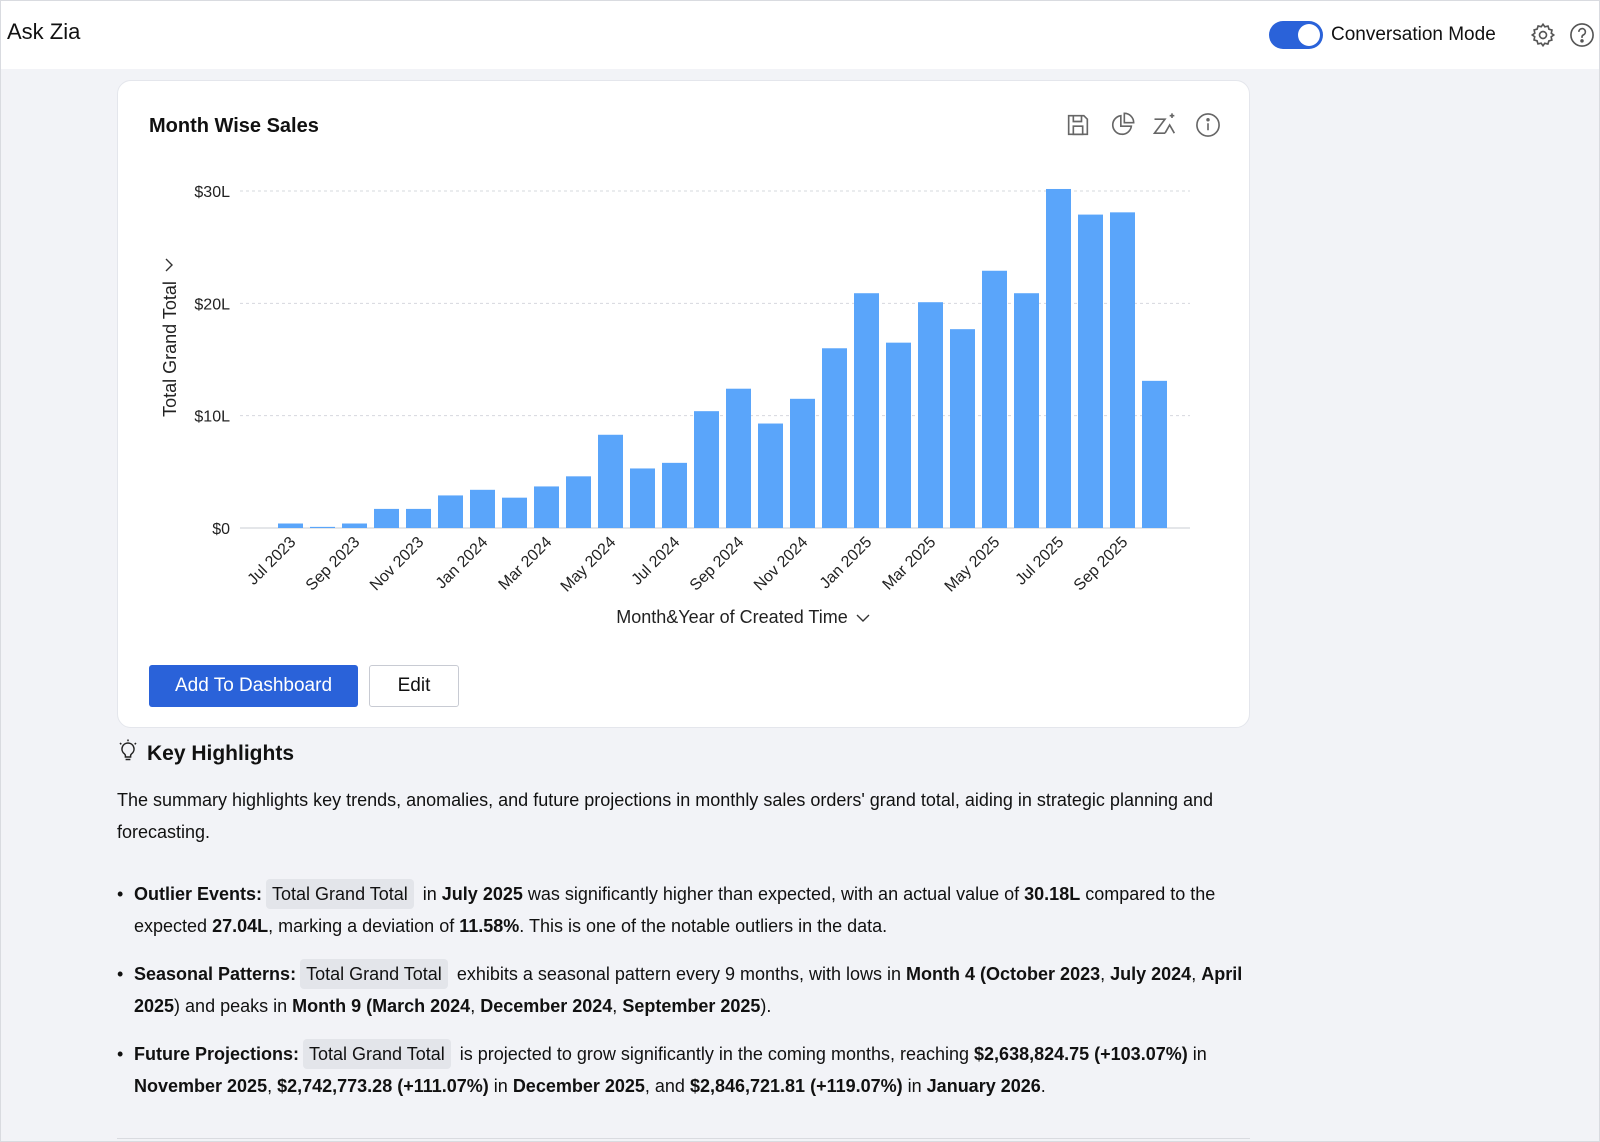 Image resolution: width=1600 pixels, height=1142 pixels. Describe the element at coordinates (212, 304) in the screenshot. I see `y-tick-label: $20L` at that location.